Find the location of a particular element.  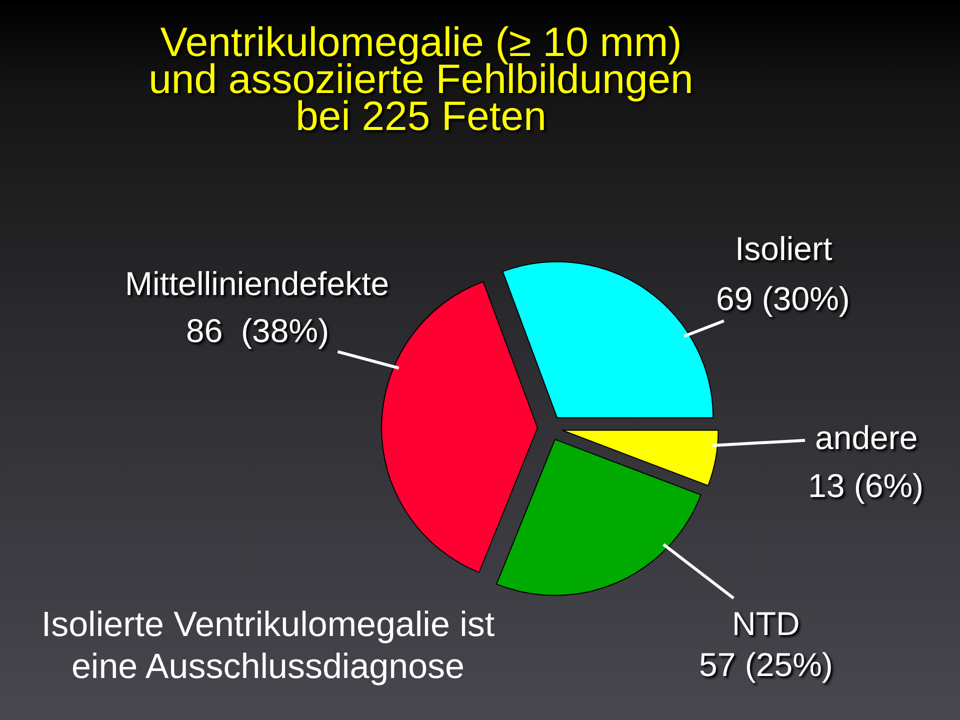

slice-label: Isoliert is located at coordinates (783, 248).